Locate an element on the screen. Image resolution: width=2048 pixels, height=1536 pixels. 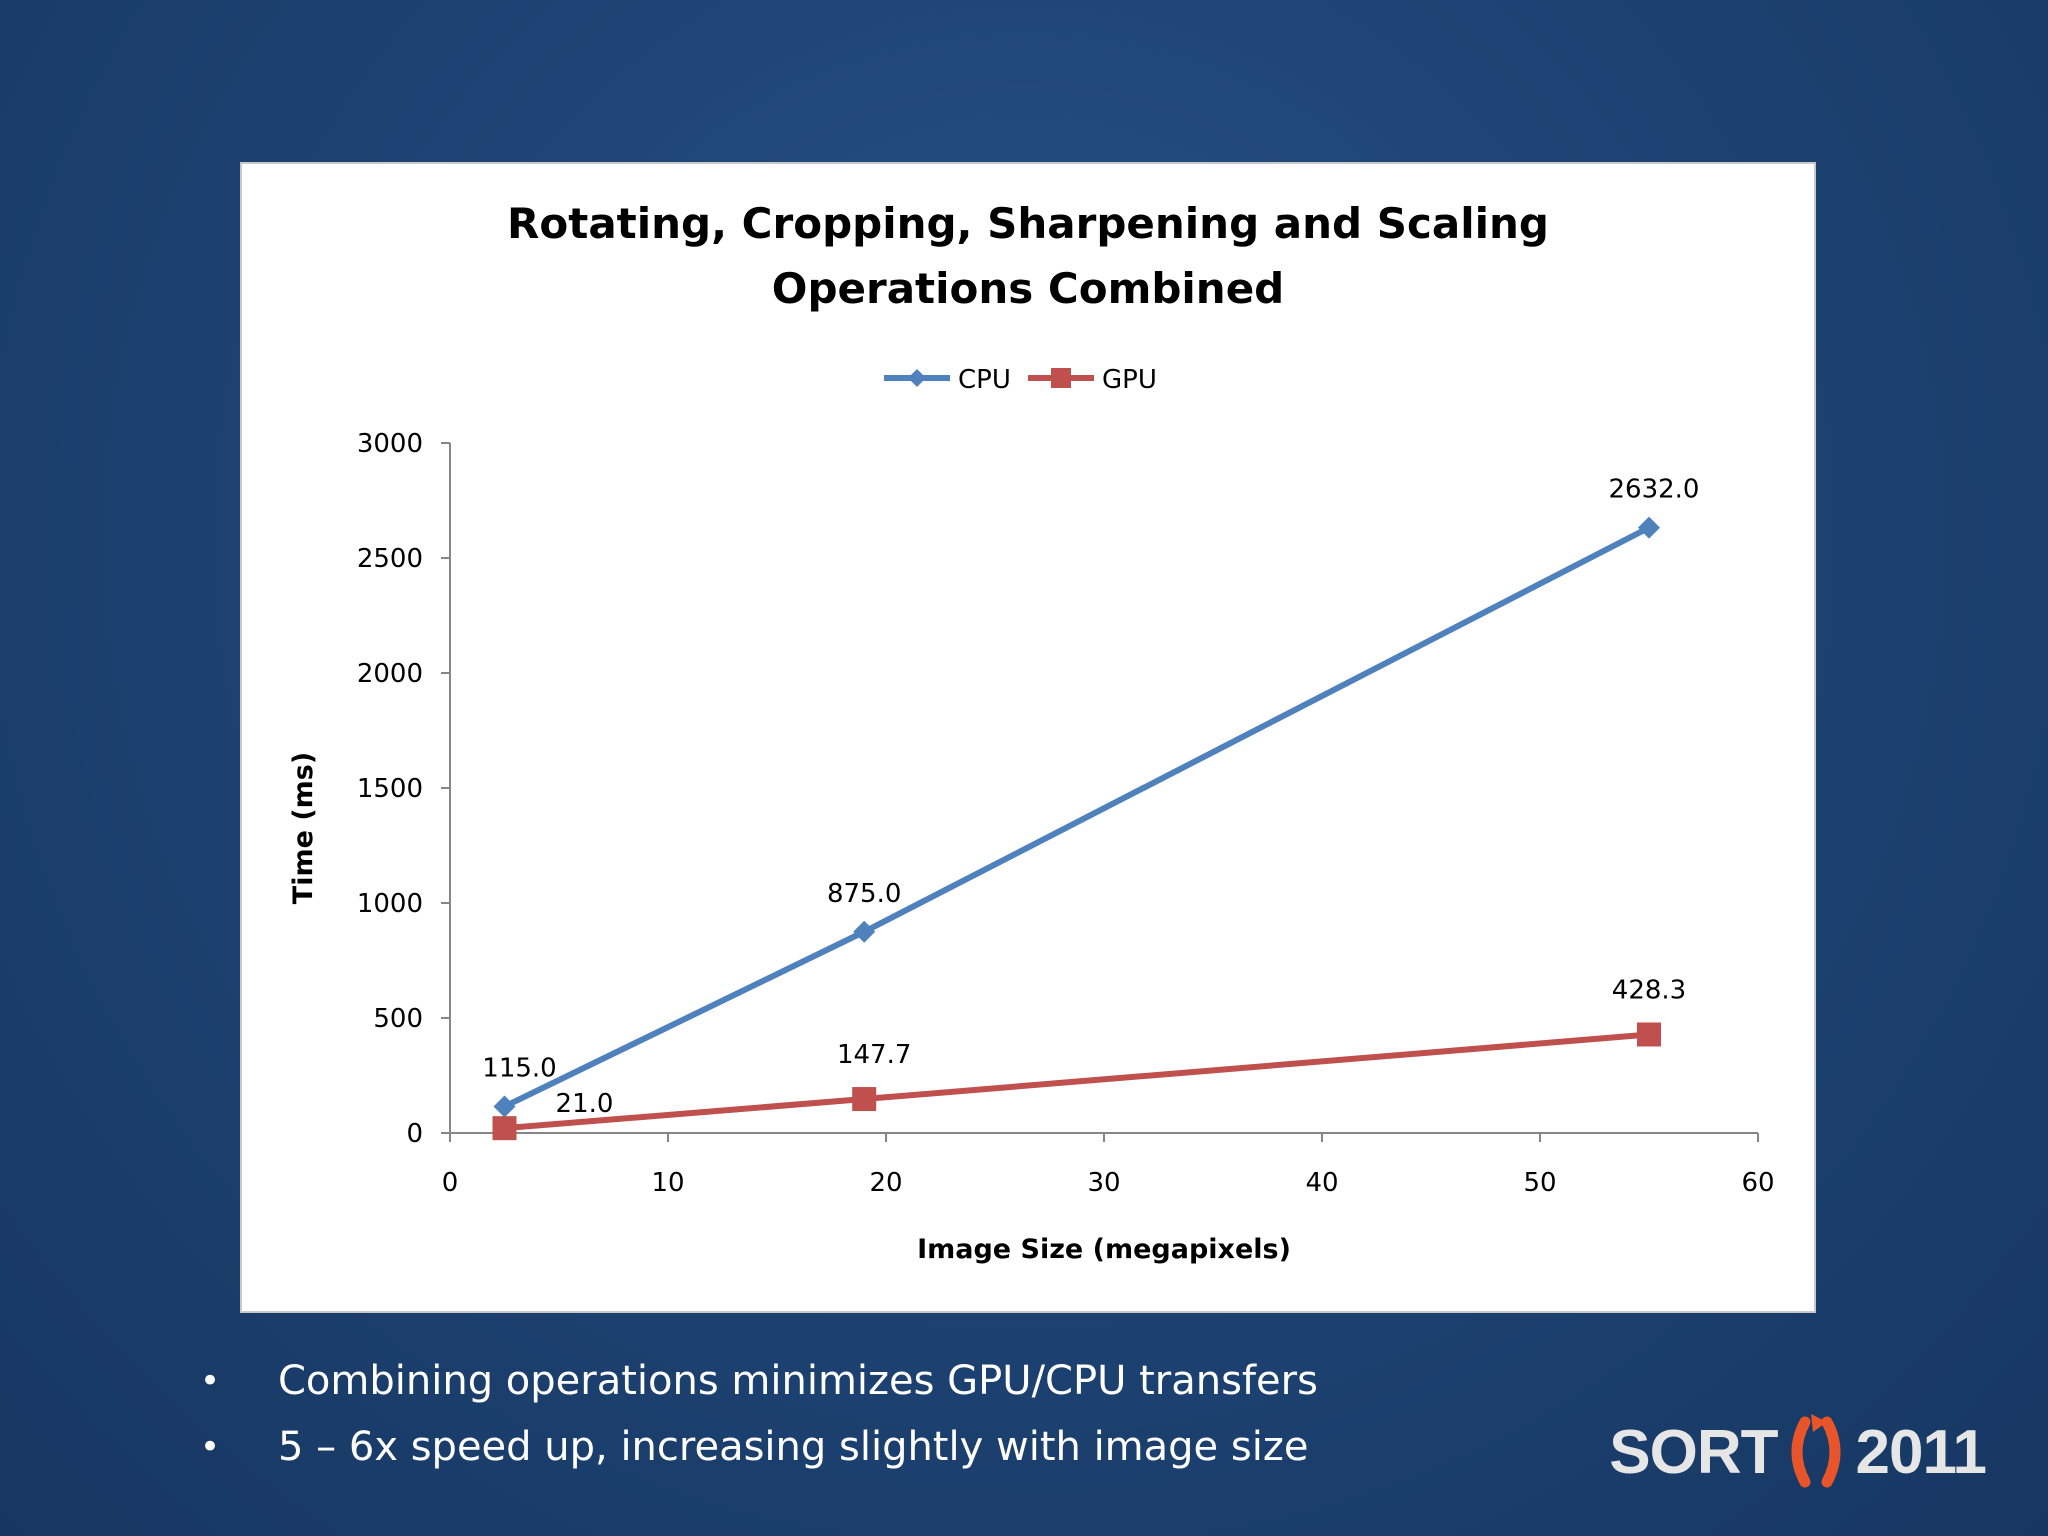
y-axis-label: Time (ms) is located at coordinates (303, 828).